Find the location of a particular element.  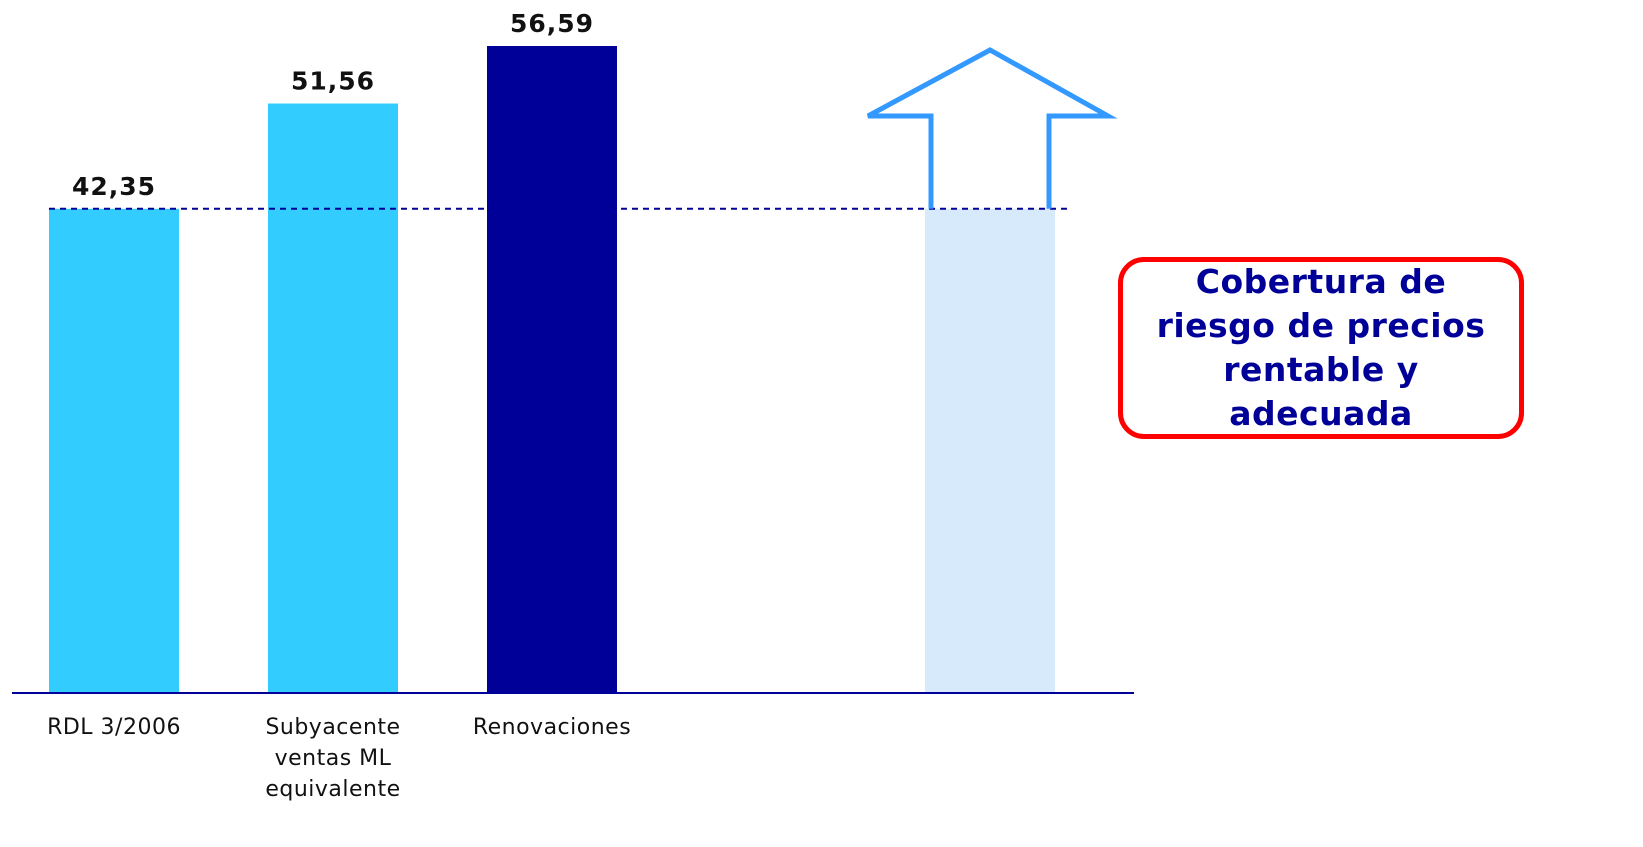

category-label: Subyacente ventas ML equivalente is located at coordinates (333, 758).